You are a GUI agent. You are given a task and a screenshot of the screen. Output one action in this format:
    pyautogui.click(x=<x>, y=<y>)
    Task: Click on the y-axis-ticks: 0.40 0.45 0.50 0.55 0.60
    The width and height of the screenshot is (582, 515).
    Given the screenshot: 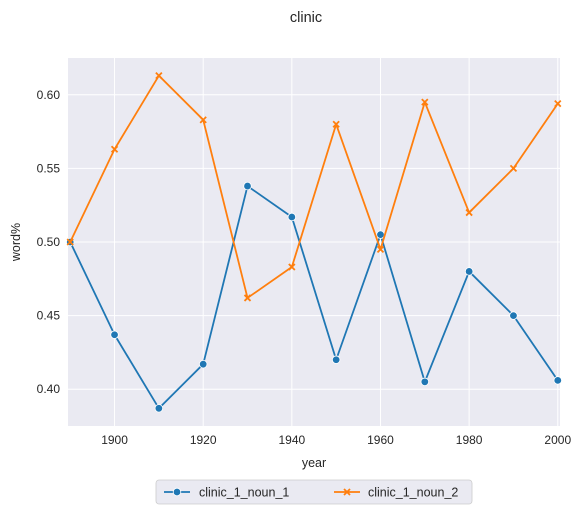 What is the action you would take?
    pyautogui.click(x=49, y=242)
    